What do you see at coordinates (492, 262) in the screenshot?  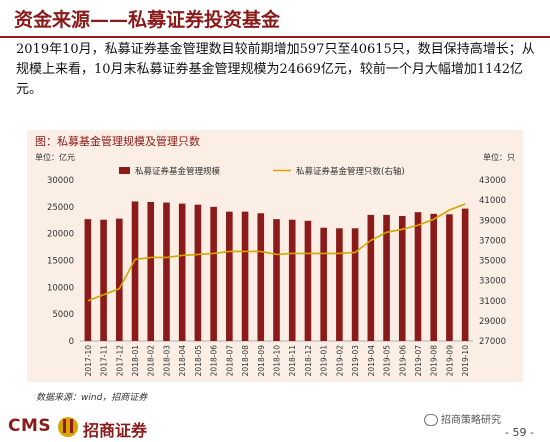 I see `right-tick-label: 35000` at bounding box center [492, 262].